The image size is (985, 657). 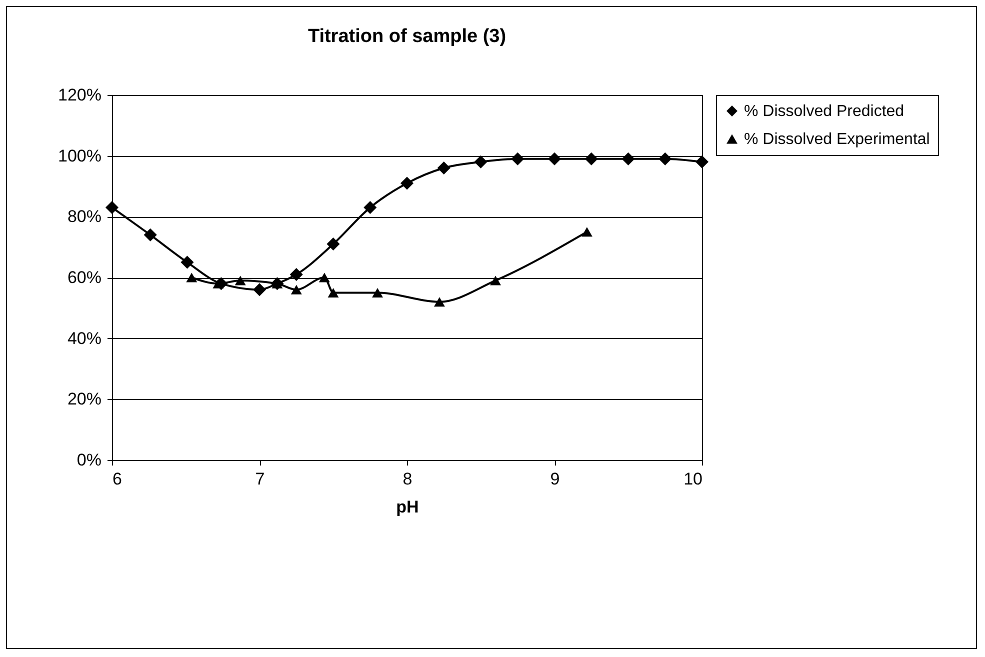 What do you see at coordinates (89, 460) in the screenshot?
I see `y-tick-label: 0%` at bounding box center [89, 460].